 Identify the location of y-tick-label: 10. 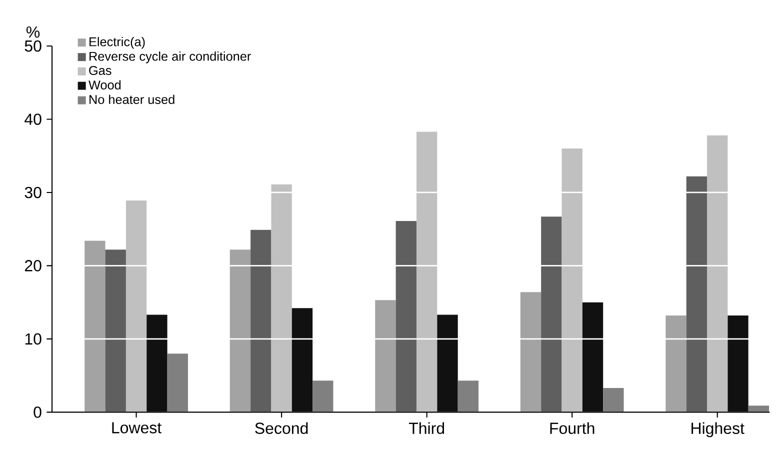
(33, 339).